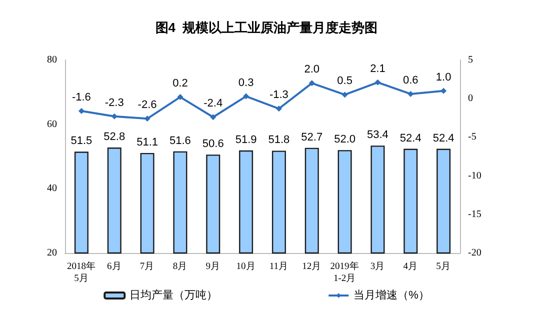 This screenshot has height=326, width=533. Describe the element at coordinates (213, 266) in the screenshot. I see `x-tick-label: 9月` at that location.